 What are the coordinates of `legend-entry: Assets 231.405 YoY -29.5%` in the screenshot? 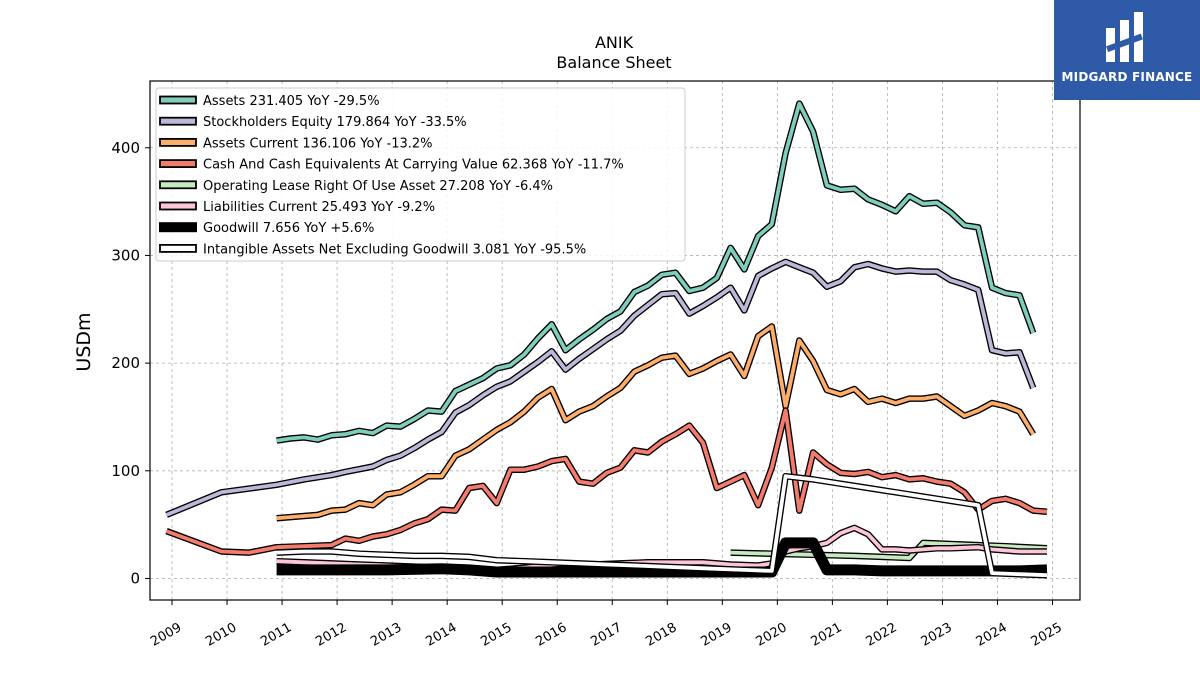 It's located at (291, 101).